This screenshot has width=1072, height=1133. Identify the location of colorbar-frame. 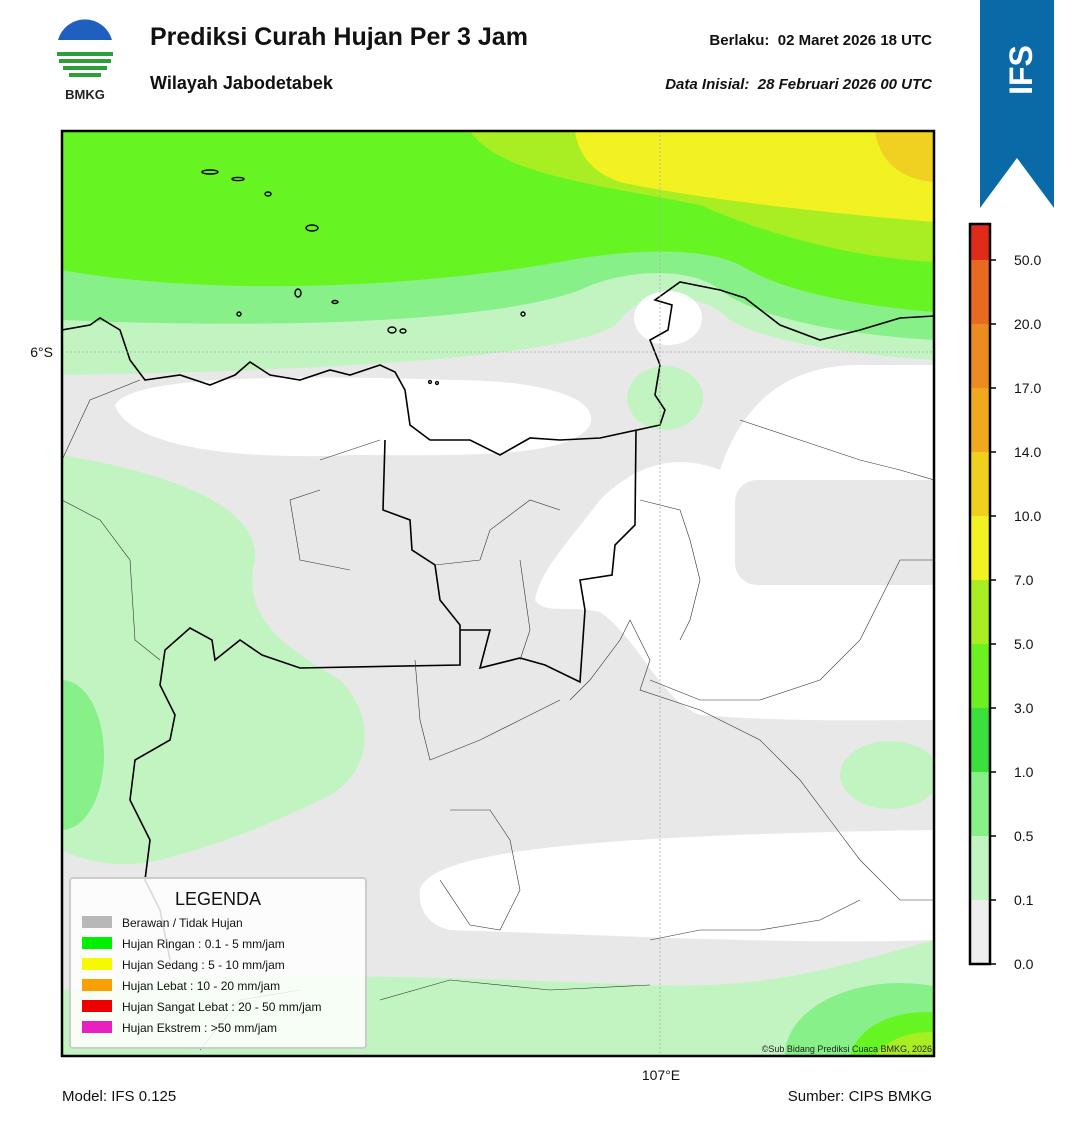
(980, 594).